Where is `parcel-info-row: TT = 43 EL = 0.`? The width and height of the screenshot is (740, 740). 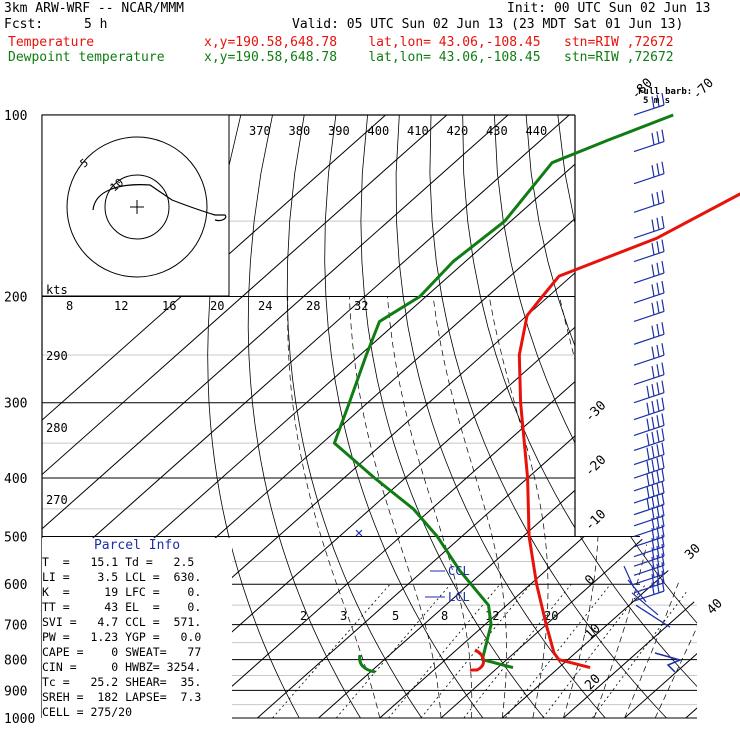
parcel-info-row: TT = 43 EL = 0. is located at coordinates (122, 607).